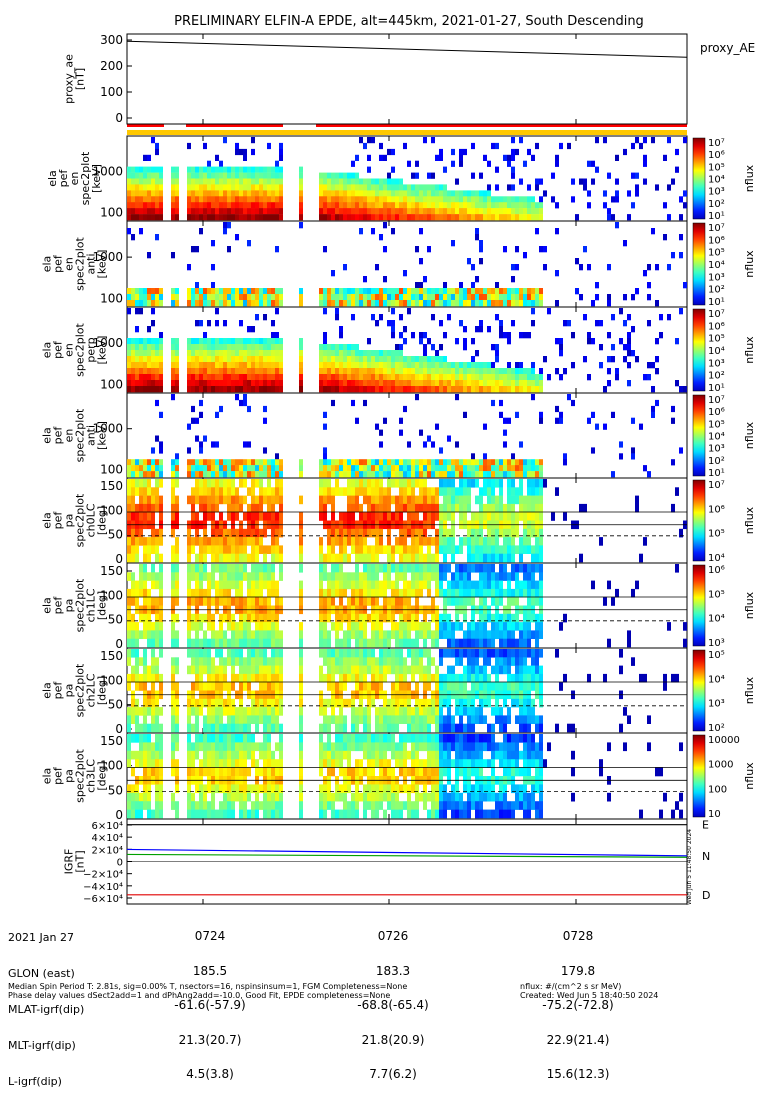 The width and height of the screenshot is (775, 1100). I want to click on panel-1-ytick-label-1: 100, so click(111, 213).